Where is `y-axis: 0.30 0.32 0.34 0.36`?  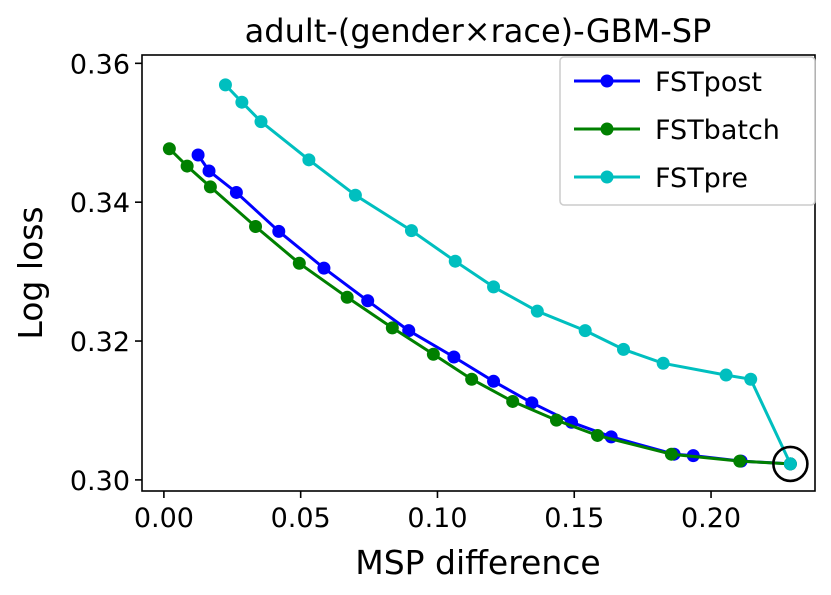 y-axis: 0.30 0.32 0.34 0.36 is located at coordinates (106, 273).